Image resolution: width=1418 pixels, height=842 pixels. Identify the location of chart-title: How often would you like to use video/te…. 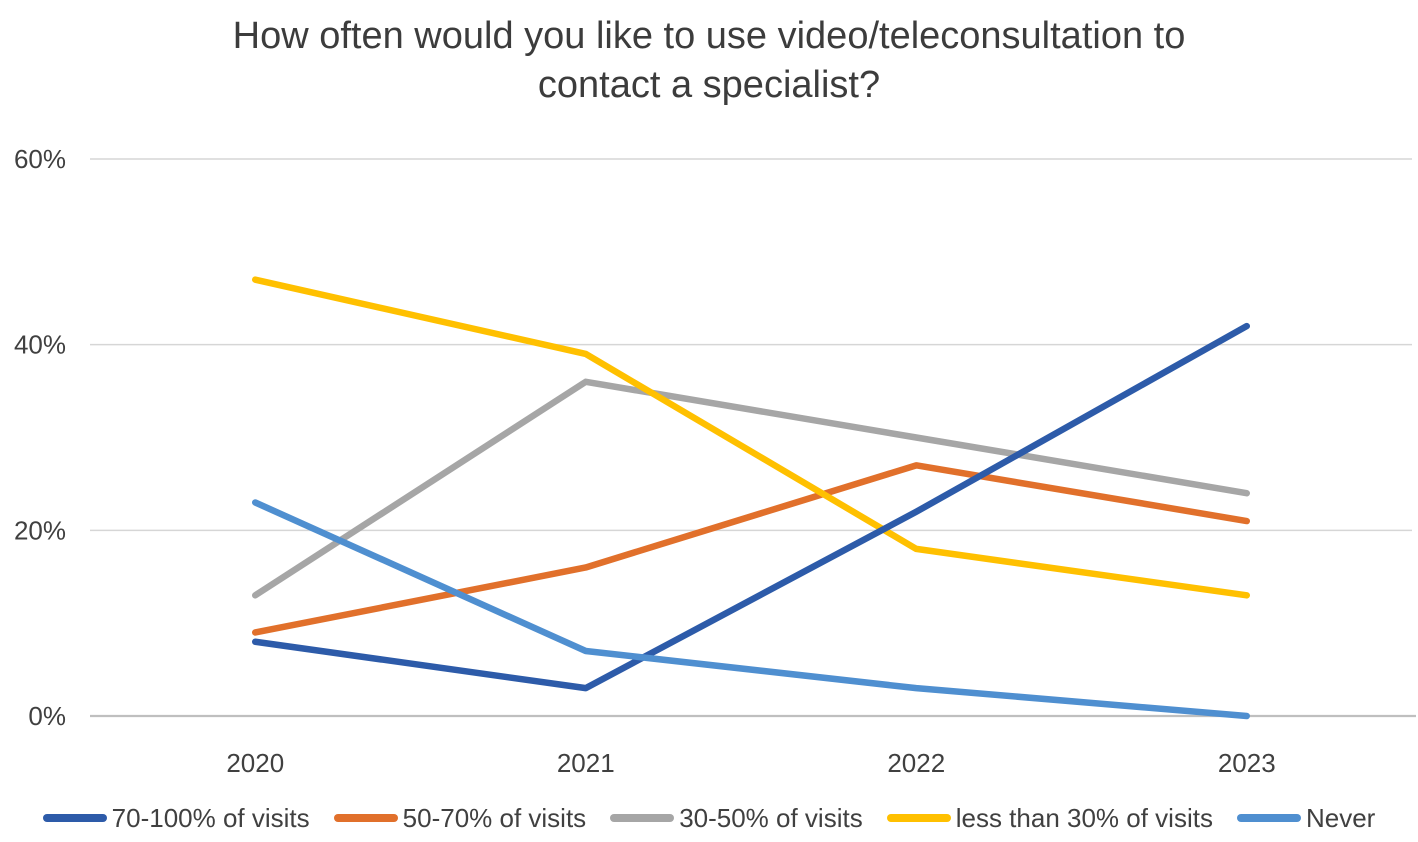
(709, 61).